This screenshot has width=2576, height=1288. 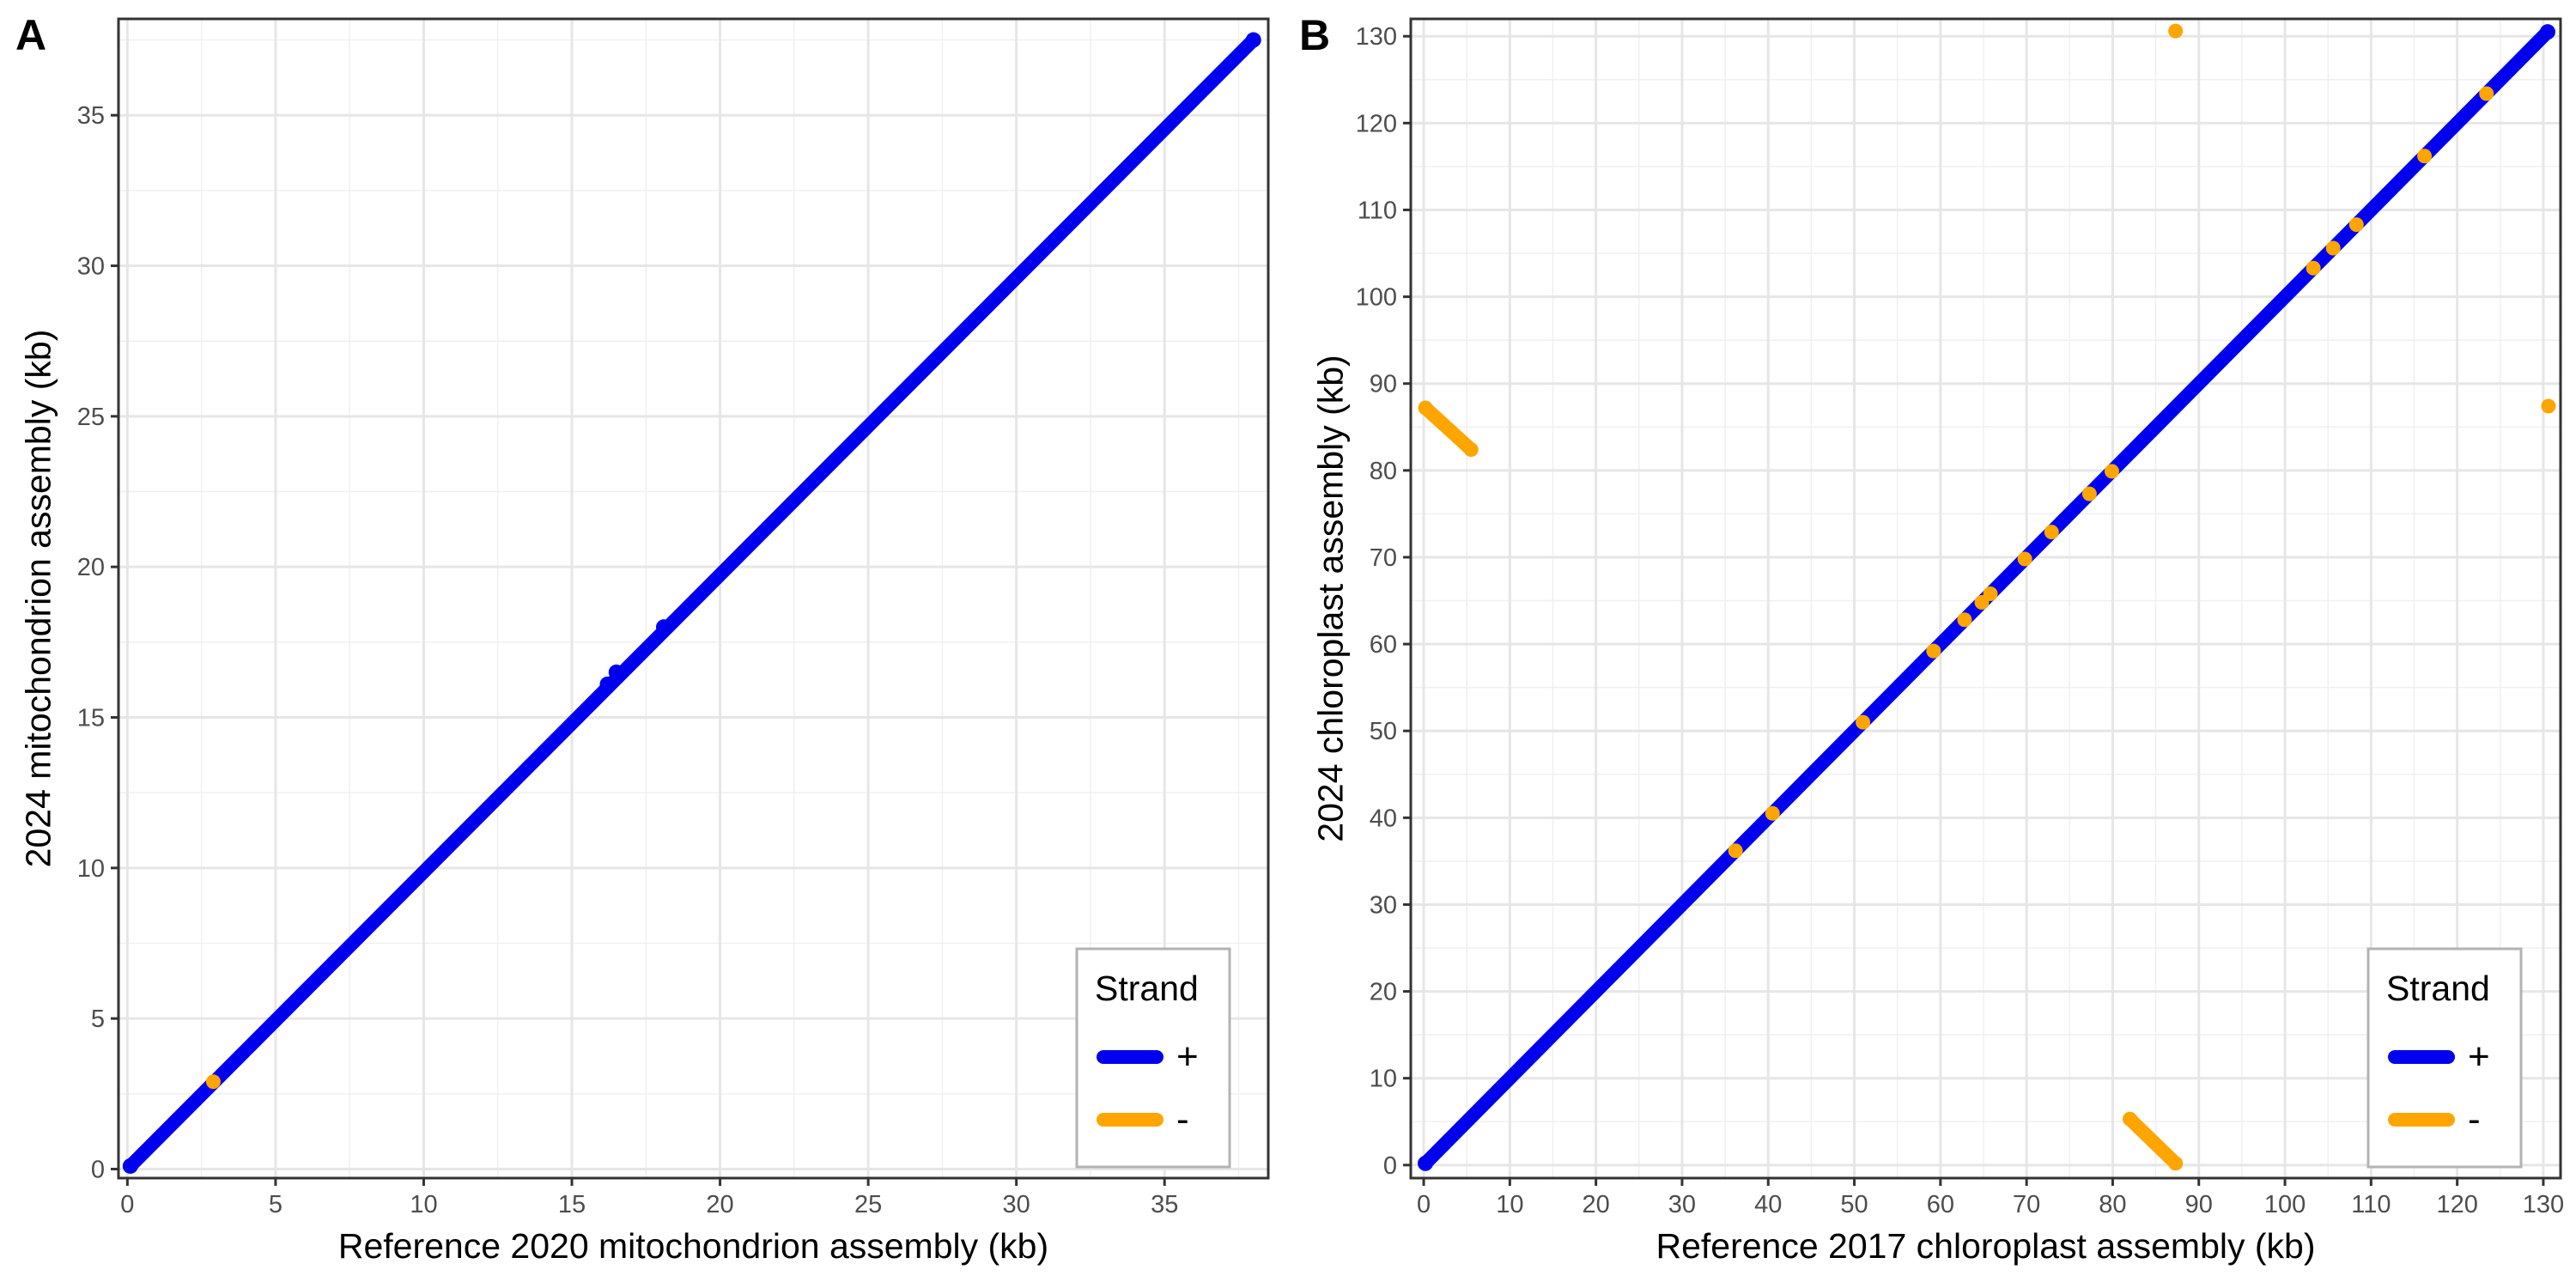 What do you see at coordinates (1990, 1198) in the screenshot?
I see `x-axis-ticks: 0 10 20 30 40 50 60 70 80 90 100 110 120 130` at bounding box center [1990, 1198].